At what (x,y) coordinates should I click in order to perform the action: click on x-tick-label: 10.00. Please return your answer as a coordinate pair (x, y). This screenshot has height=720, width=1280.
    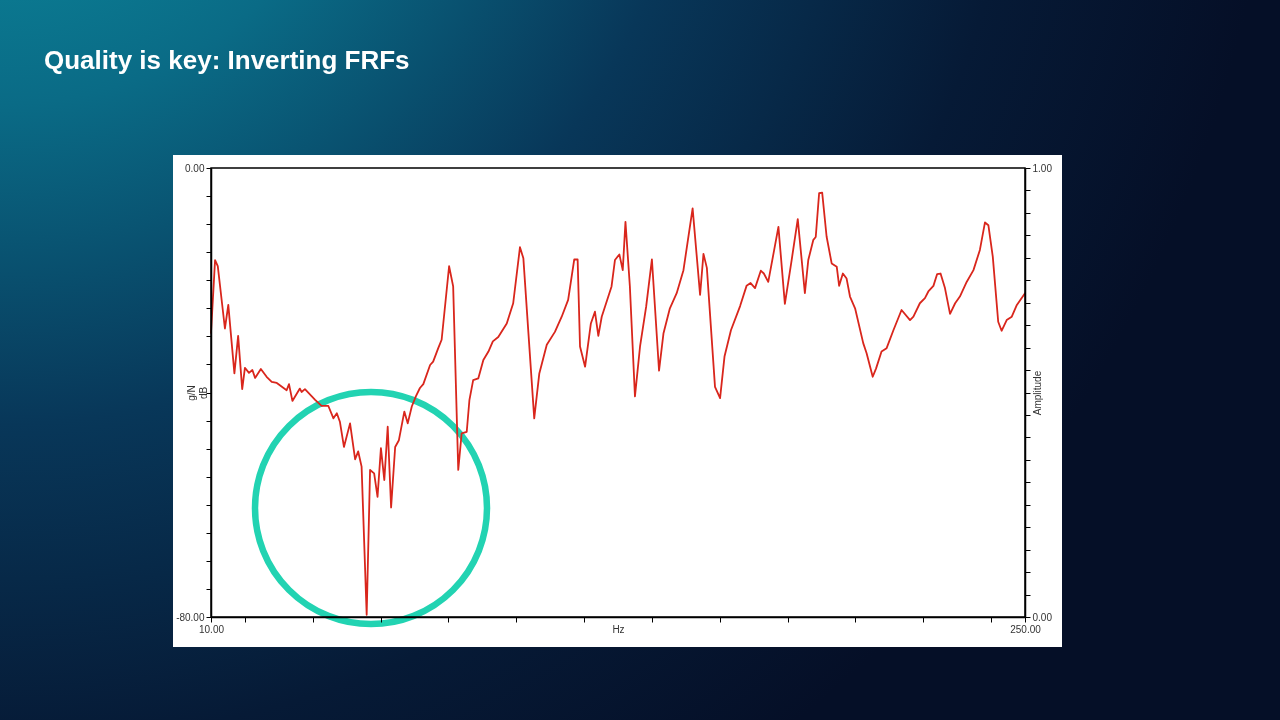
    Looking at the image, I should click on (211, 629).